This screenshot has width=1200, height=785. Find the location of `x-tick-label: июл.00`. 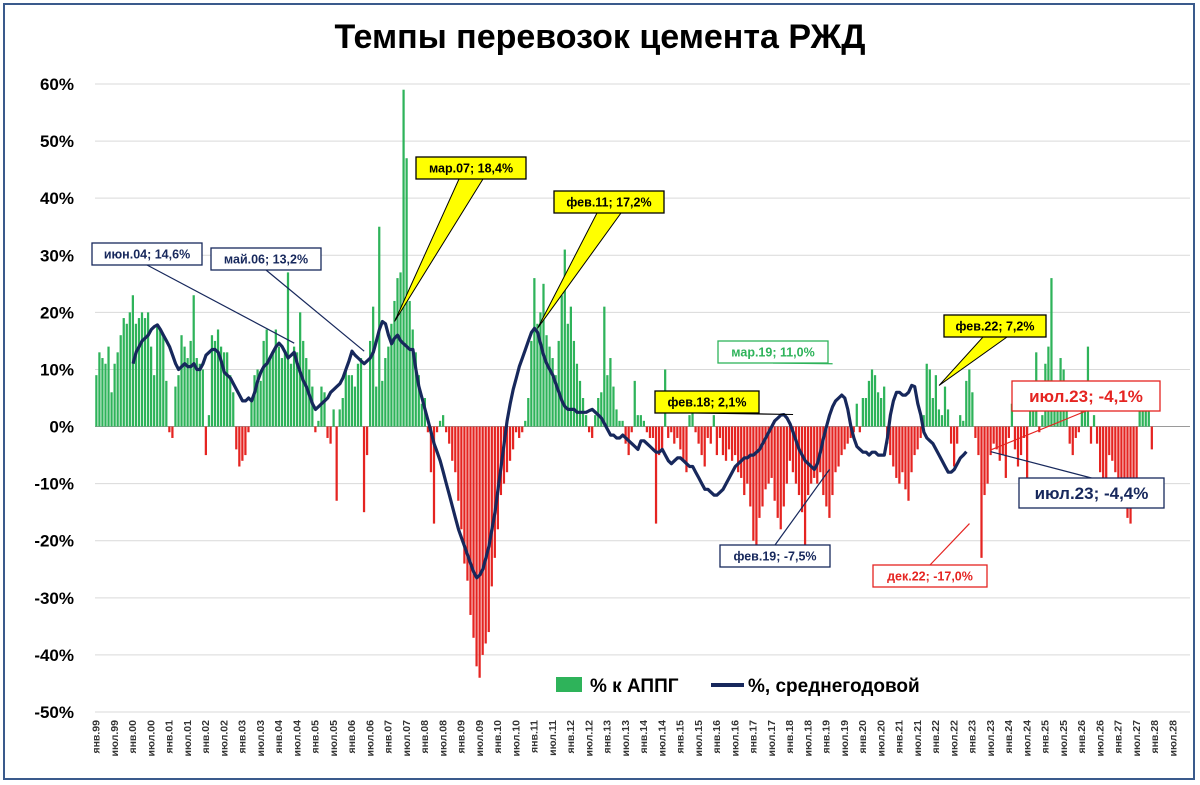

x-tick-label: июл.00 is located at coordinates (151, 738).